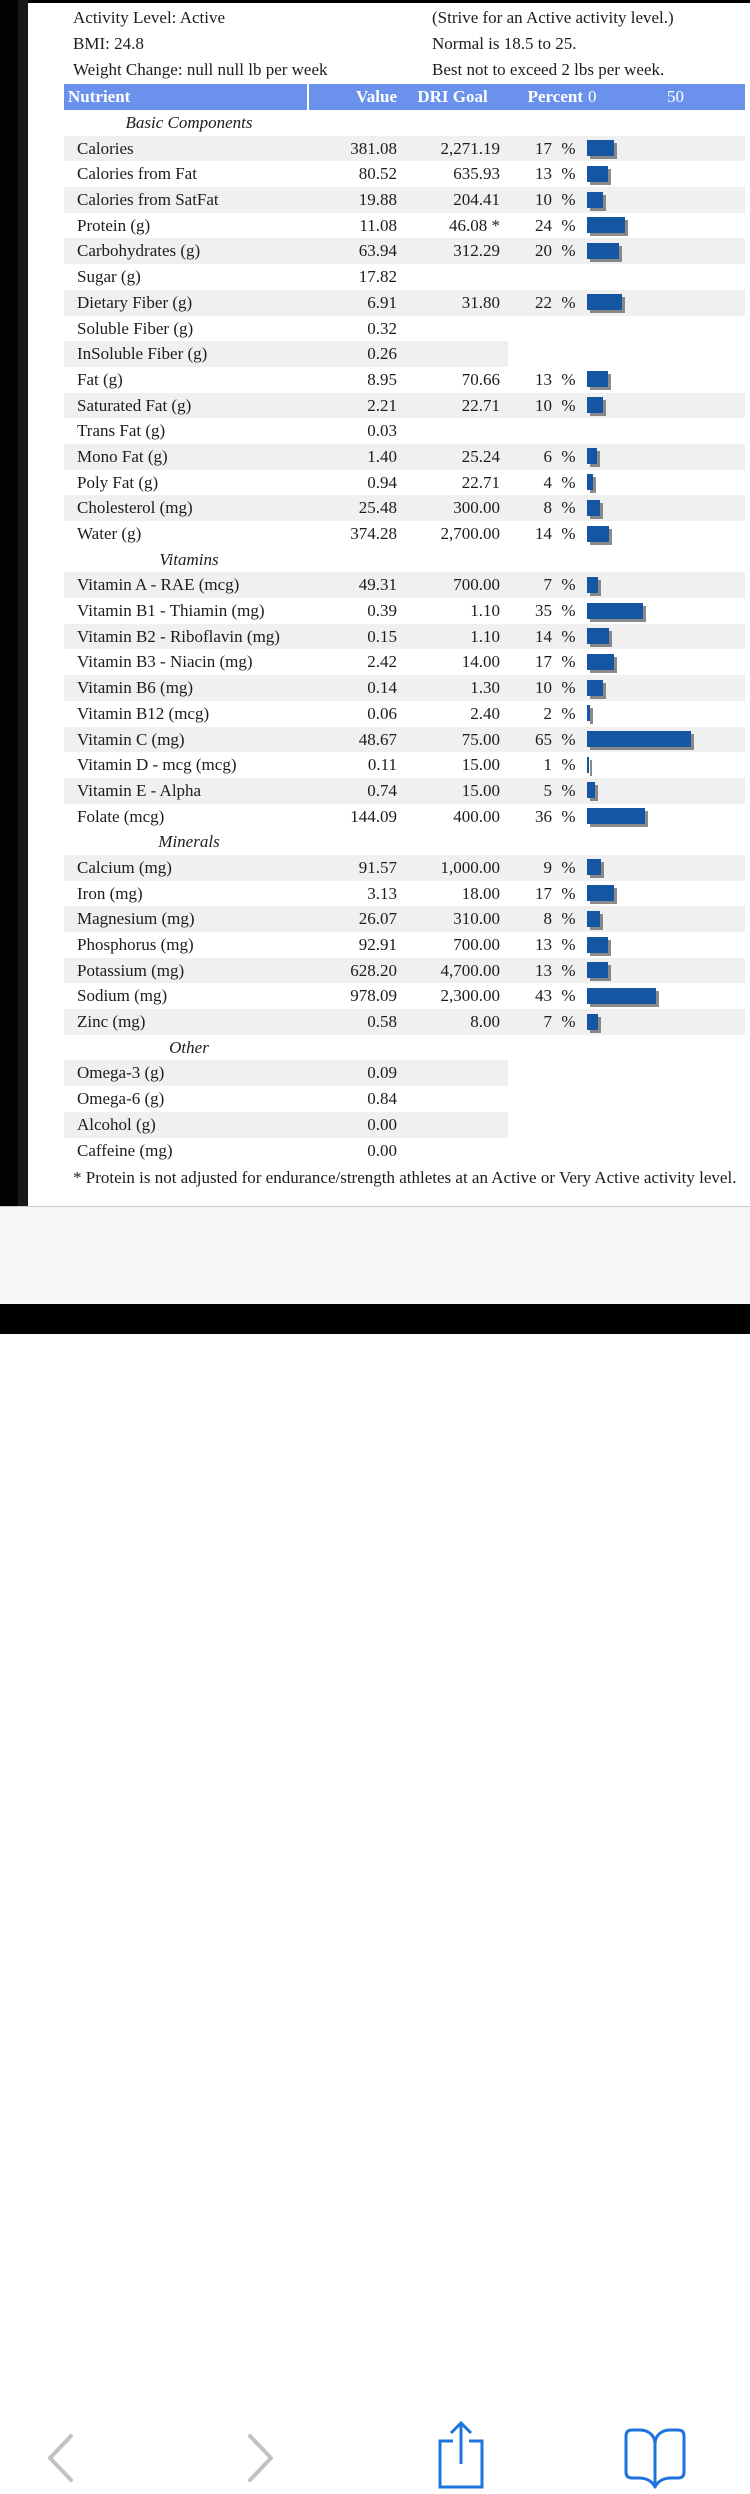 Image resolution: width=750 pixels, height=2494 pixels. Describe the element at coordinates (404, 174) in the screenshot. I see `table-row: Calories from Fat 80.52 635.93 13%` at that location.